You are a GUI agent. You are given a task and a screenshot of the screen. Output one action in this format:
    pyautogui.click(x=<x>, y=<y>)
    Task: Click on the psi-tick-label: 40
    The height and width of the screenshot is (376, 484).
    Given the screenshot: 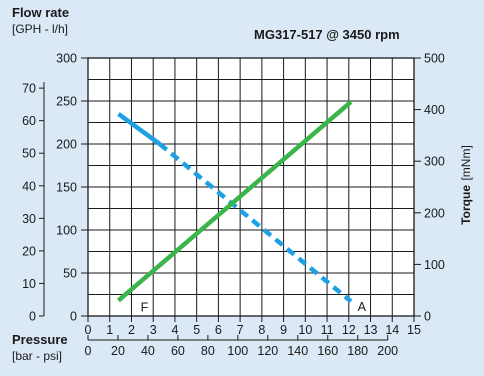 What is the action you would take?
    pyautogui.click(x=148, y=351)
    